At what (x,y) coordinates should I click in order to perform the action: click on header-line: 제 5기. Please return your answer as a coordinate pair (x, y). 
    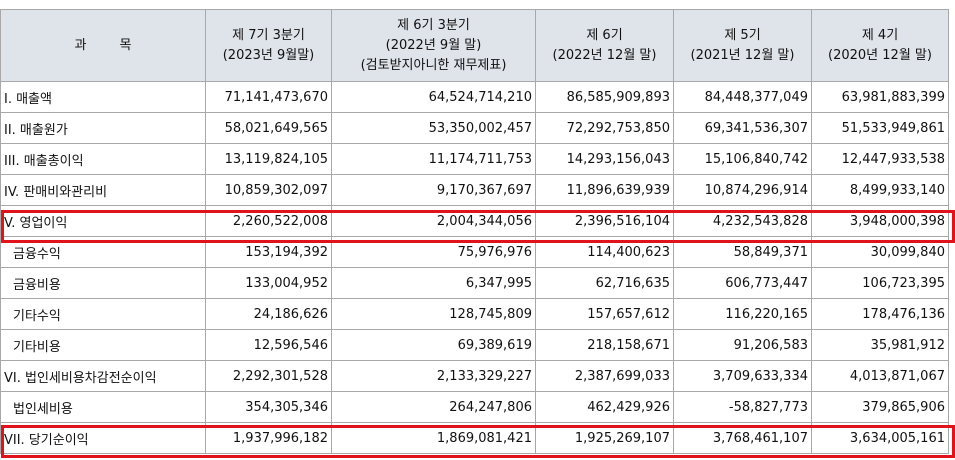
    Looking at the image, I should click on (742, 35).